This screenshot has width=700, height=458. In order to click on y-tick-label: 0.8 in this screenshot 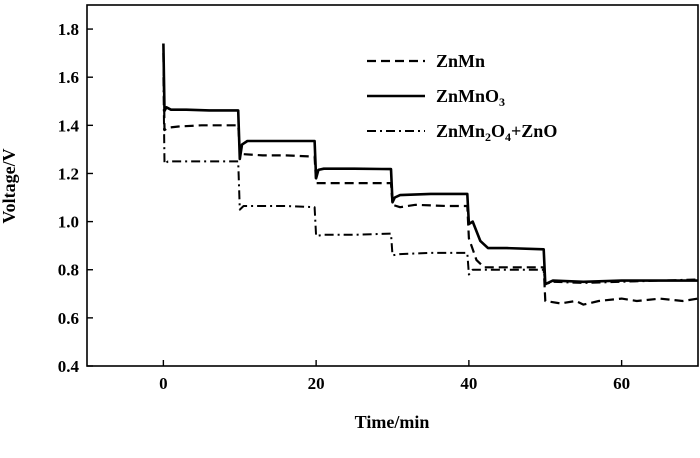, I will do `click(68, 270)`.